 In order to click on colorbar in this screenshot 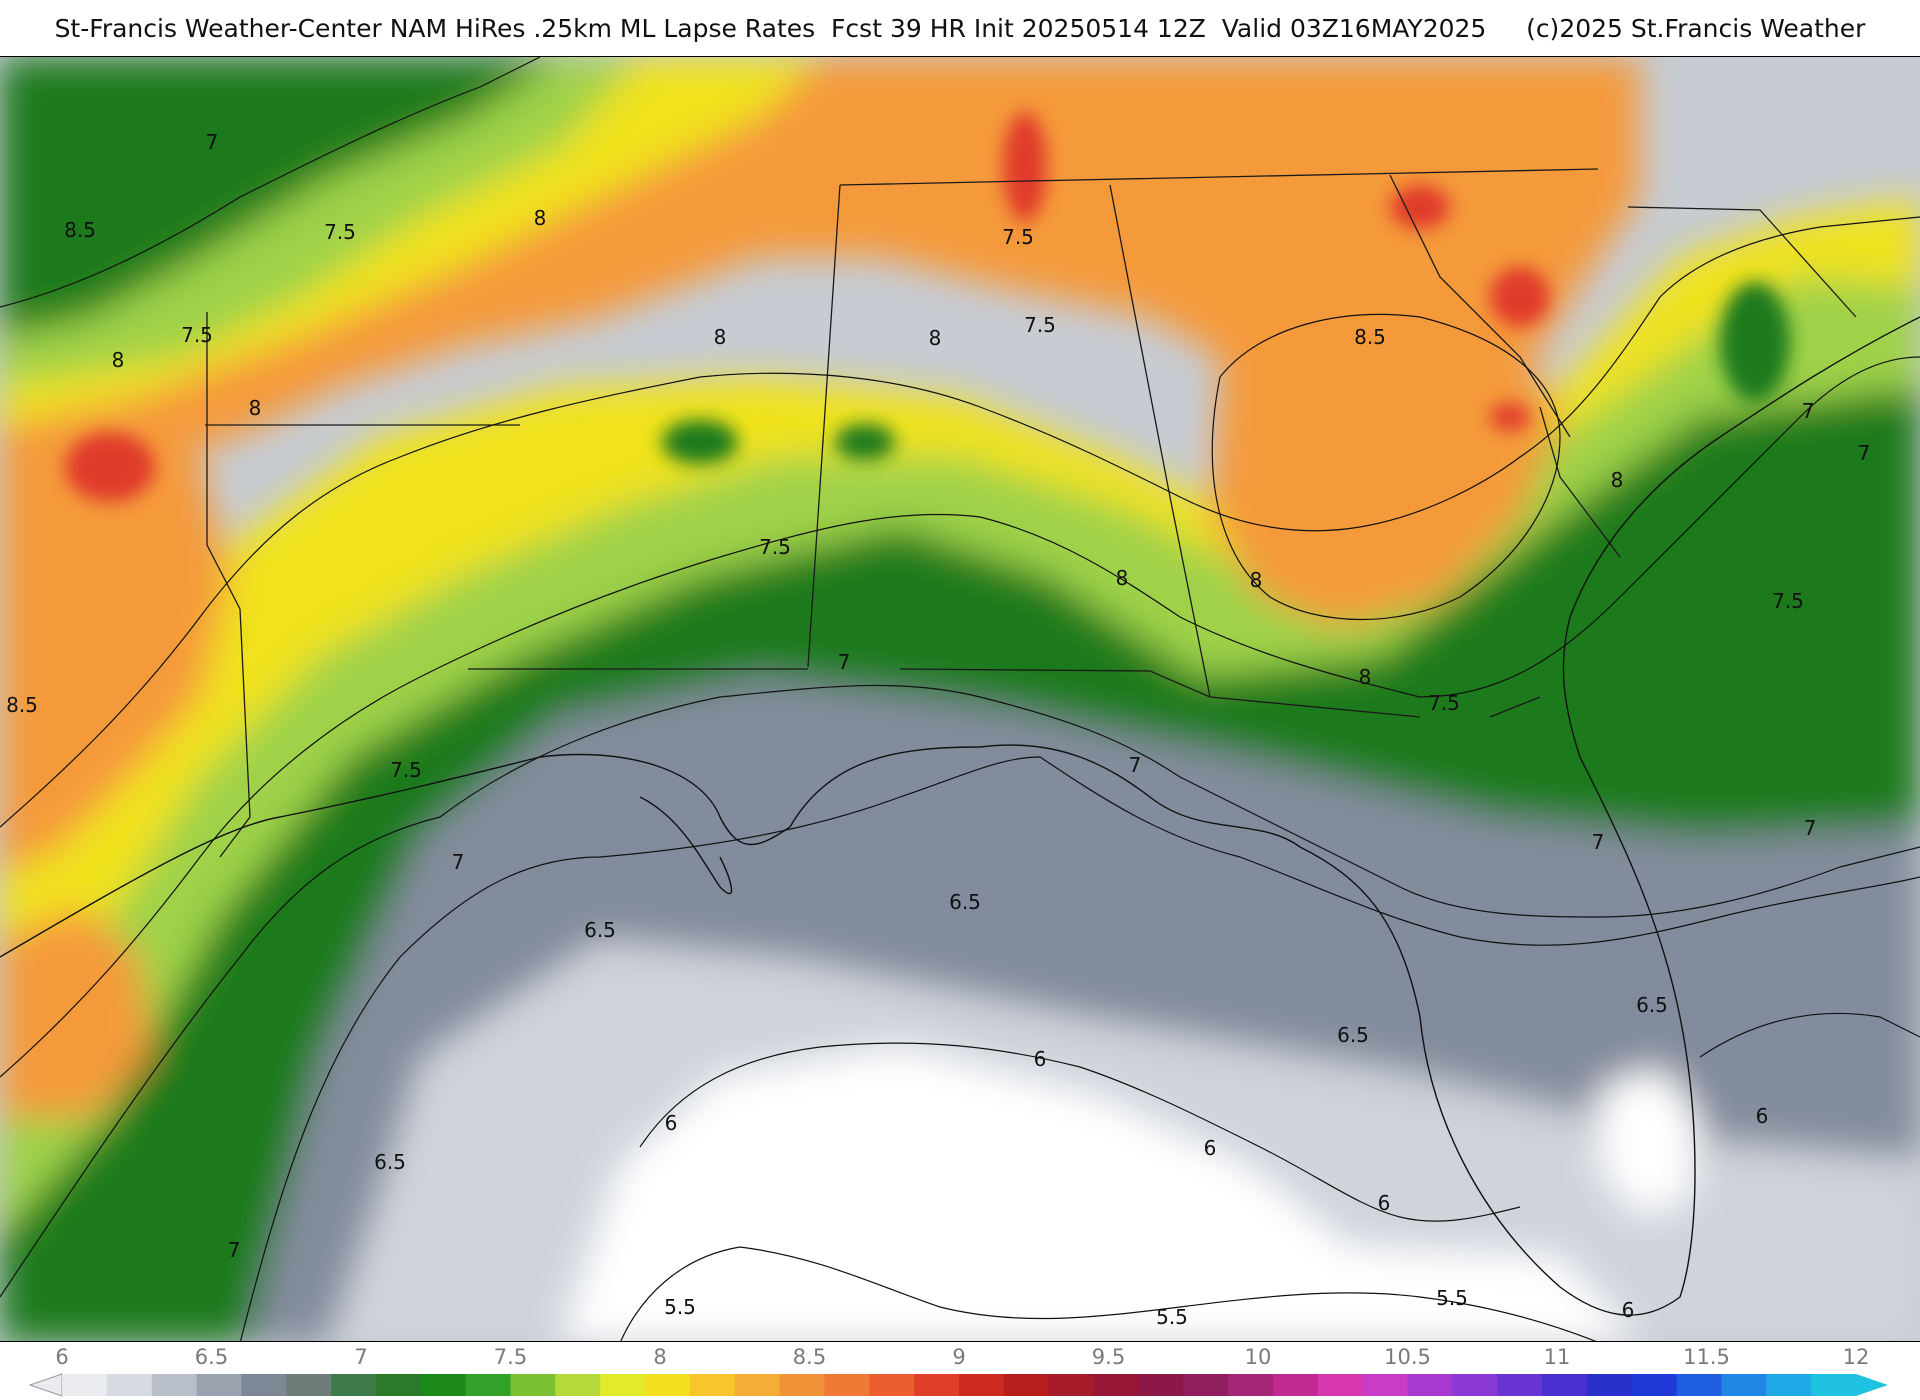, I will do `click(958, 1385)`.